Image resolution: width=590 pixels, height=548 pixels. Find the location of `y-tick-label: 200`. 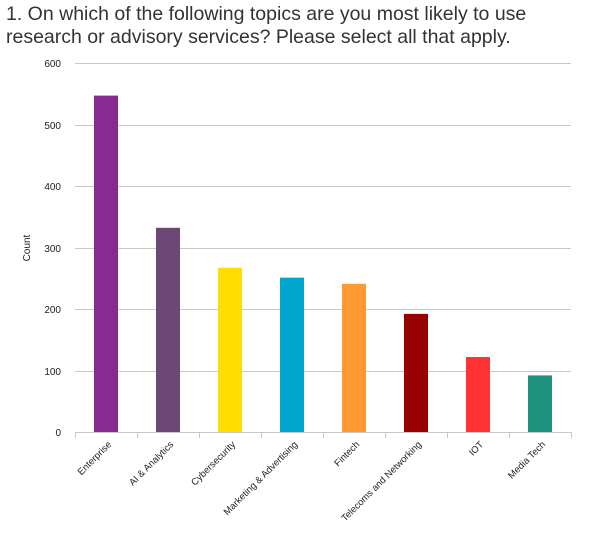

y-tick-label: 200 is located at coordinates (52, 310).